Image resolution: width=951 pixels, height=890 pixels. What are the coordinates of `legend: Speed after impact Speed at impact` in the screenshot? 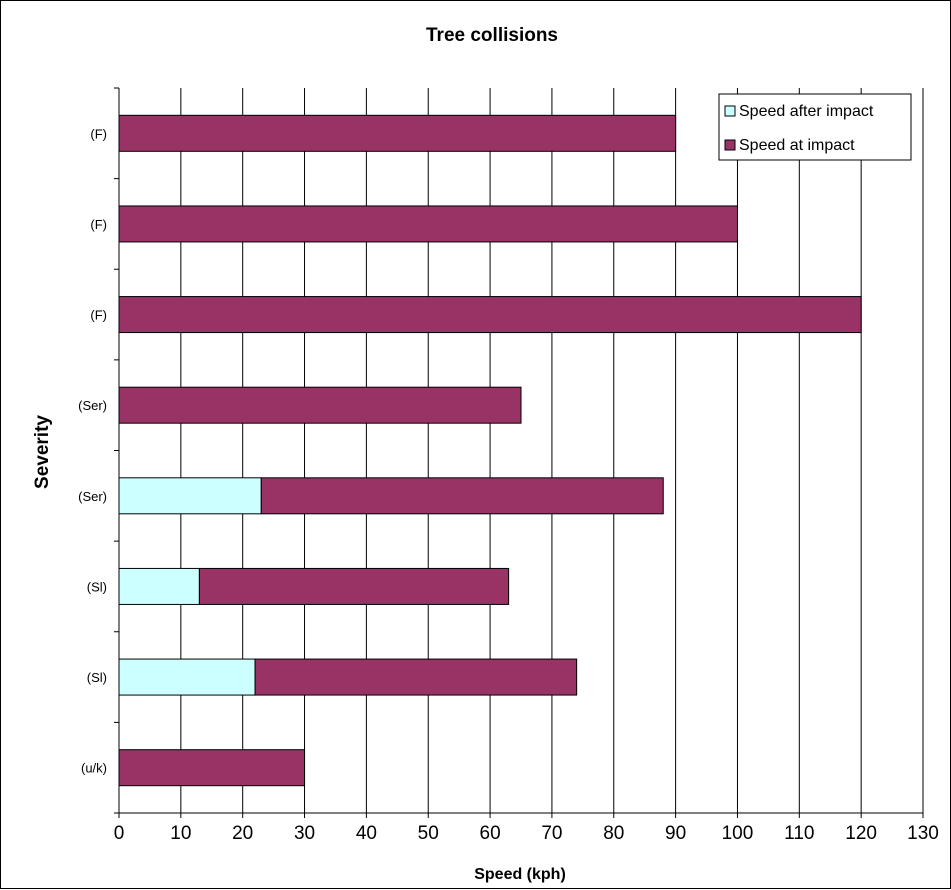 It's located at (815, 127).